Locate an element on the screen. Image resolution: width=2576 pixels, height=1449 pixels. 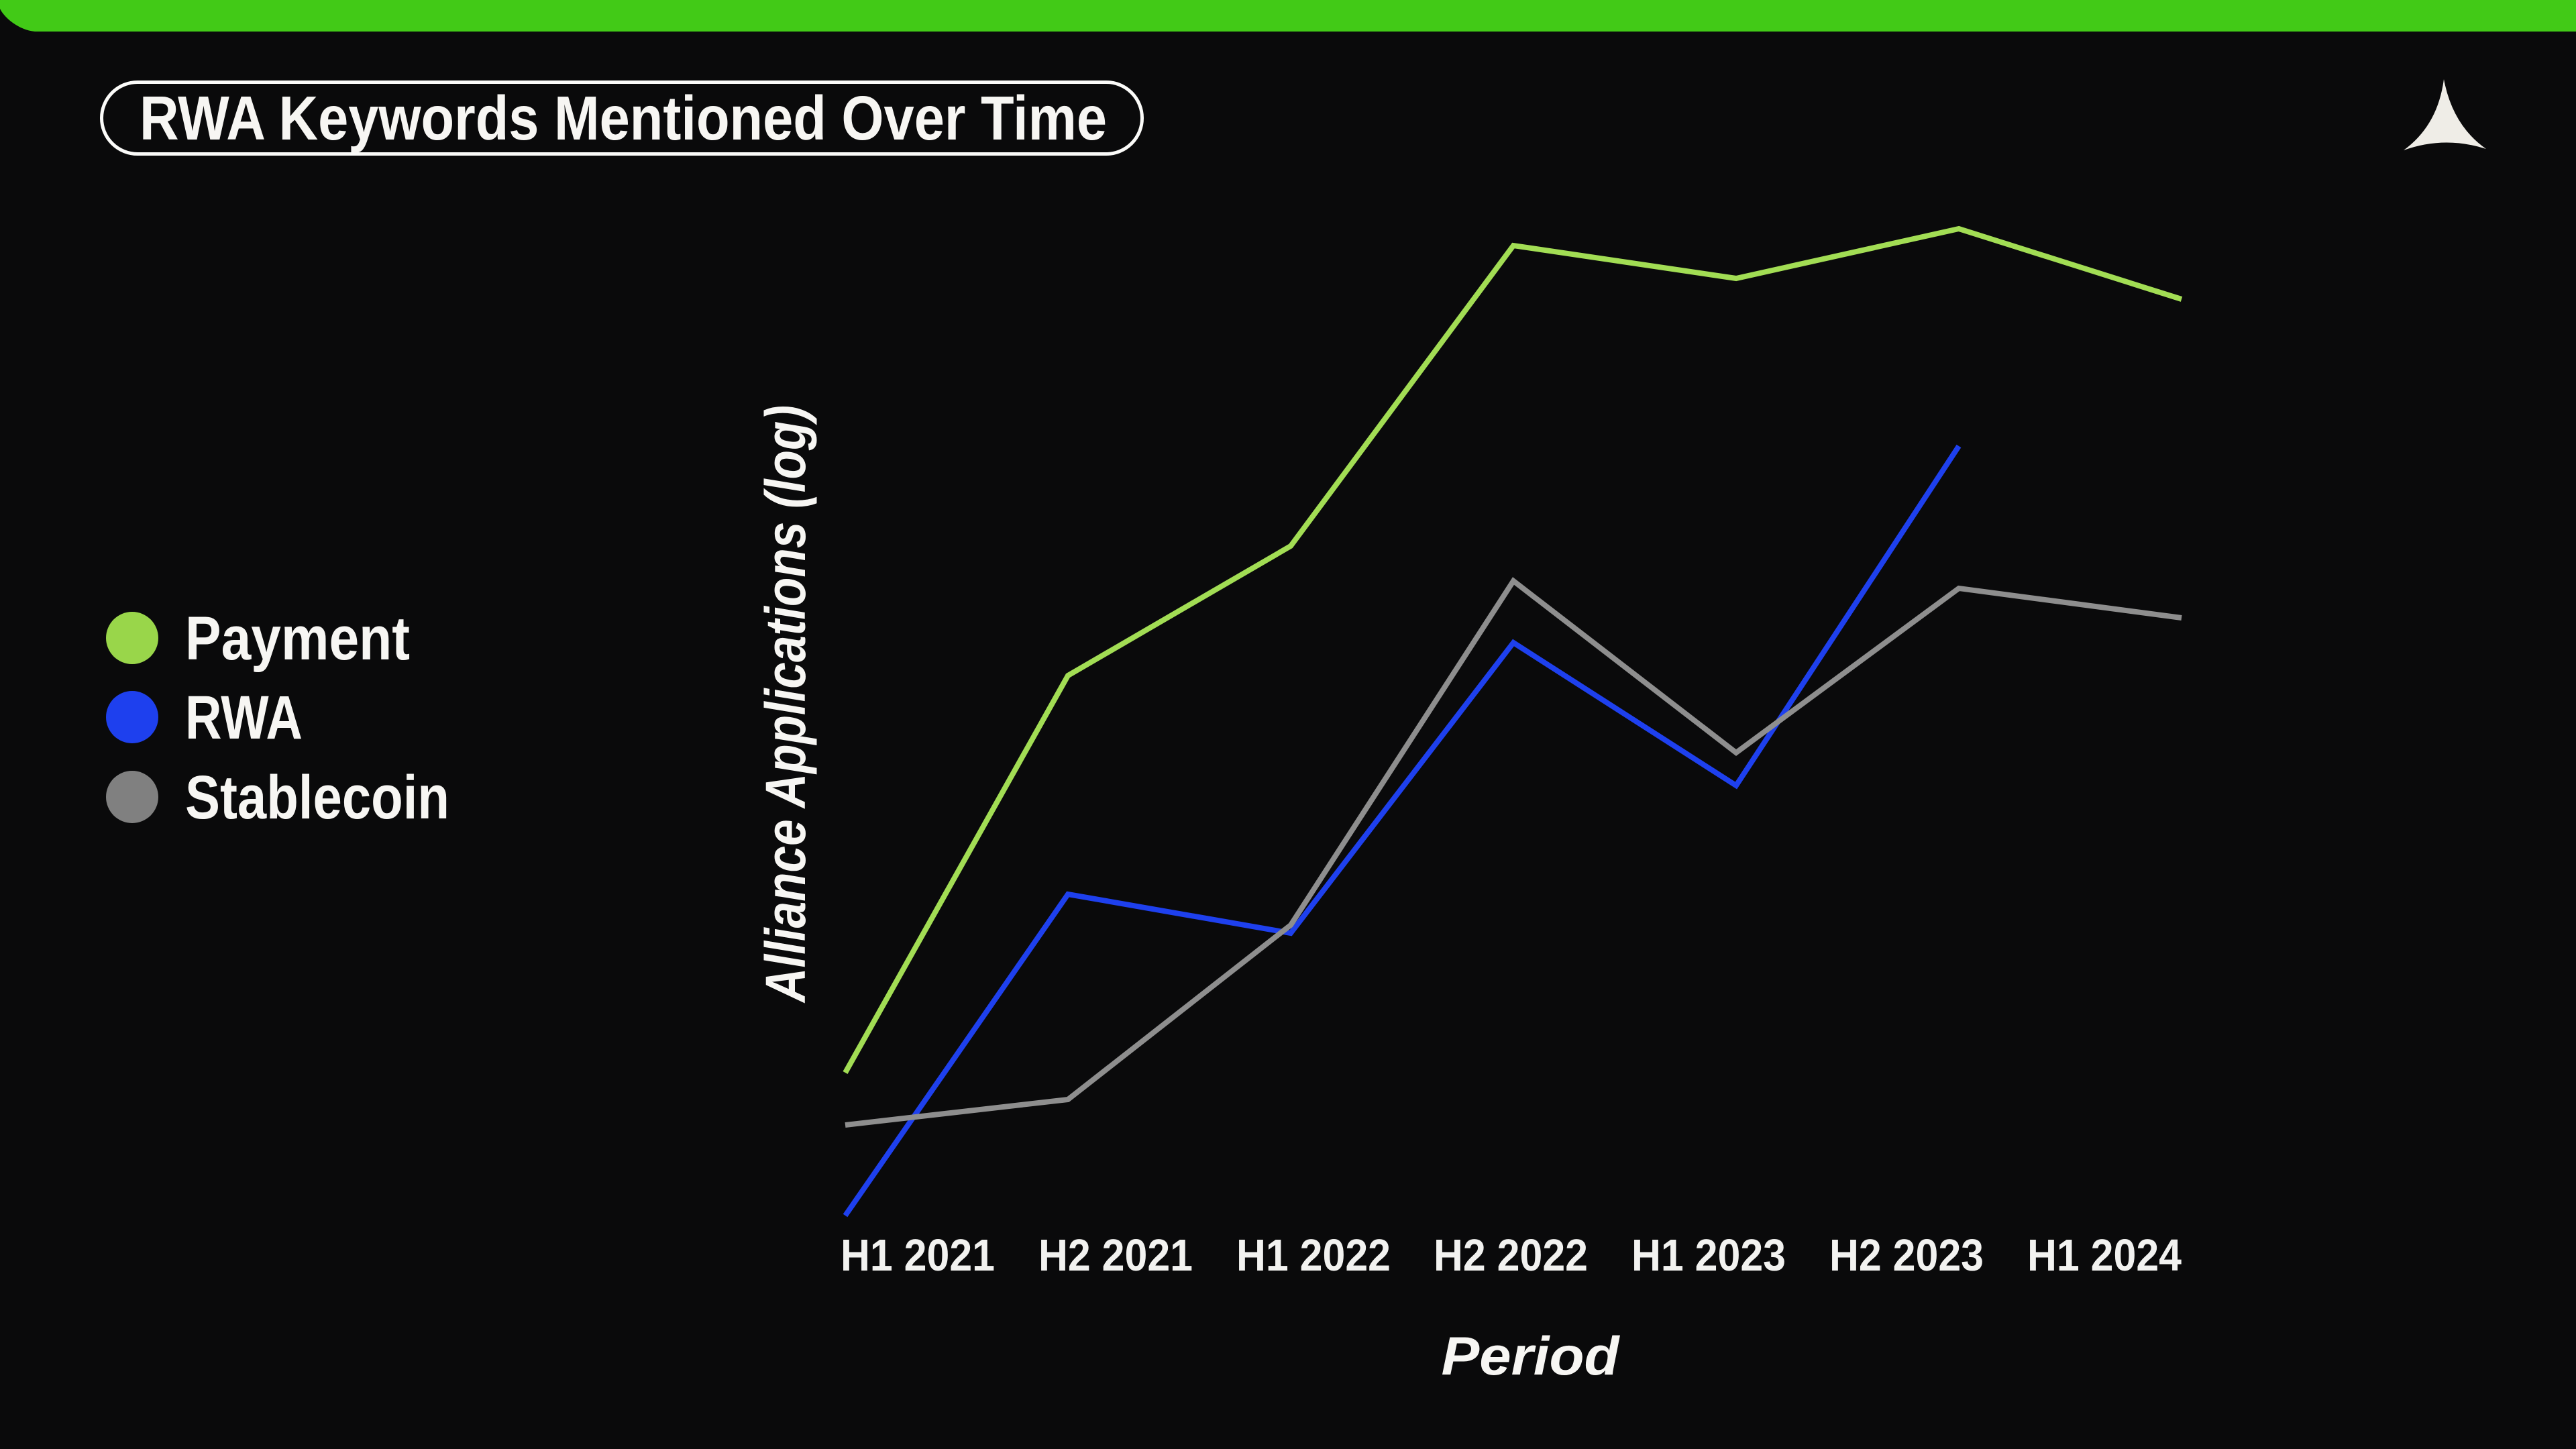
svg-text: Alliance Applications (log) is located at coordinates (785, 704).